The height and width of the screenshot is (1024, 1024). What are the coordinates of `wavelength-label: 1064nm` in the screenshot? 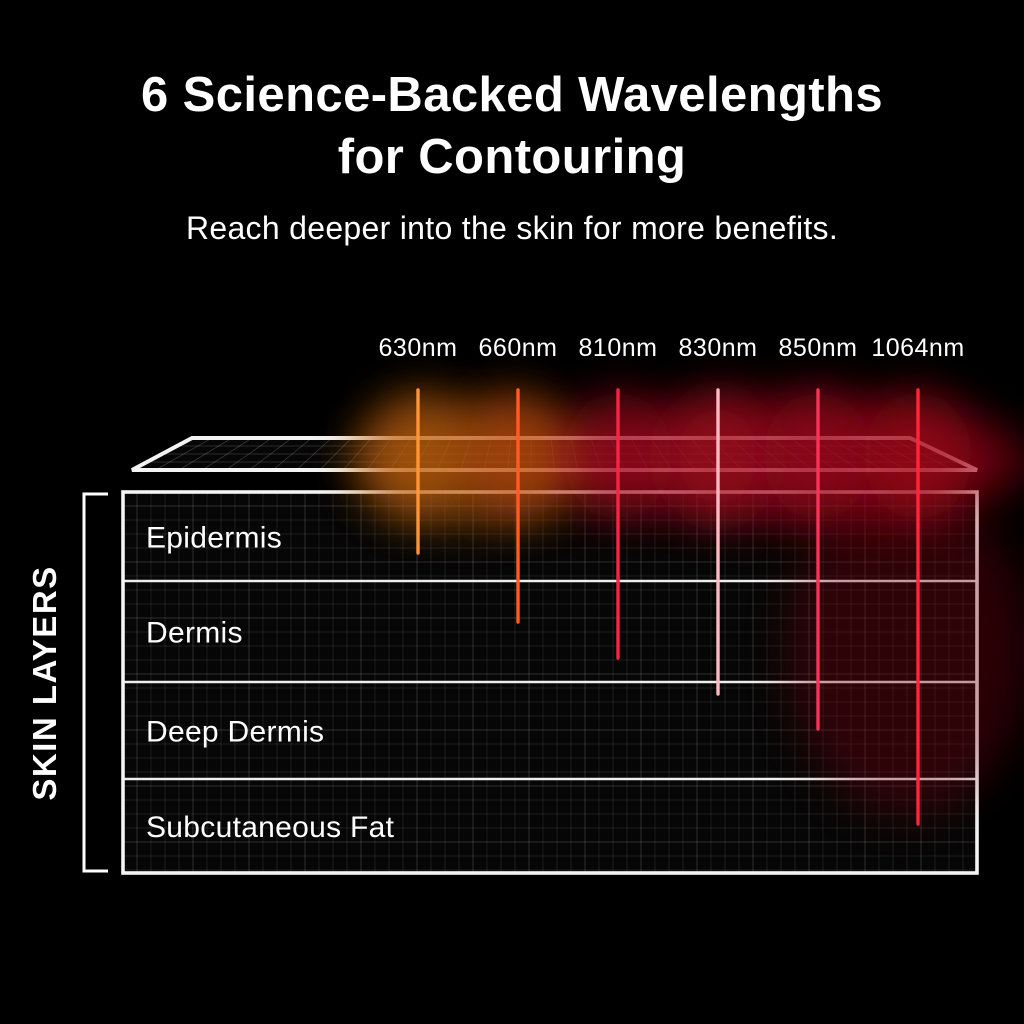 It's located at (917, 348).